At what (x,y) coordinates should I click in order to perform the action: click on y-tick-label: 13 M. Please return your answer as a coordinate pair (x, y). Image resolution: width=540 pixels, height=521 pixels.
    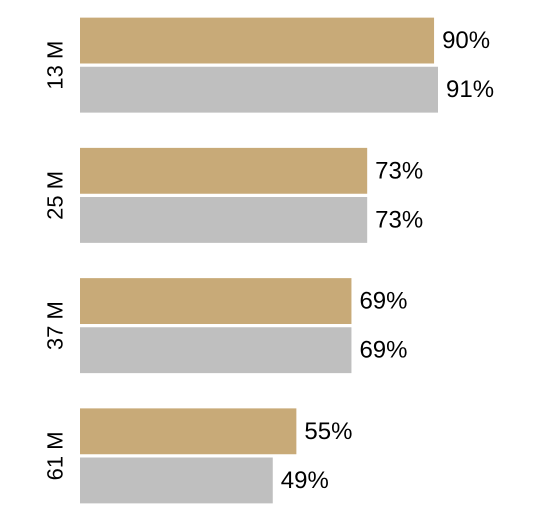
    Looking at the image, I should click on (55, 65).